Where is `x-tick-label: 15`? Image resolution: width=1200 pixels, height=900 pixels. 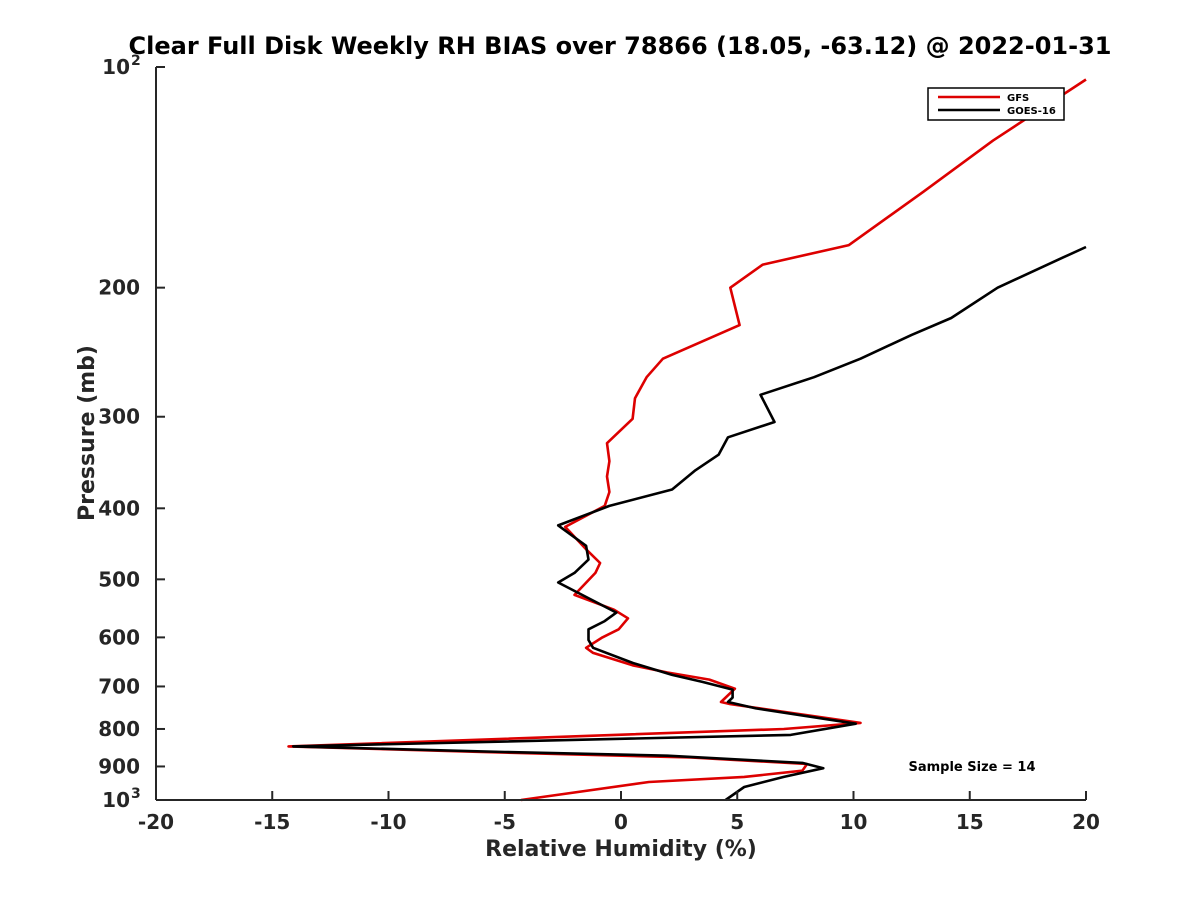
x-tick-label: 15 is located at coordinates (970, 822).